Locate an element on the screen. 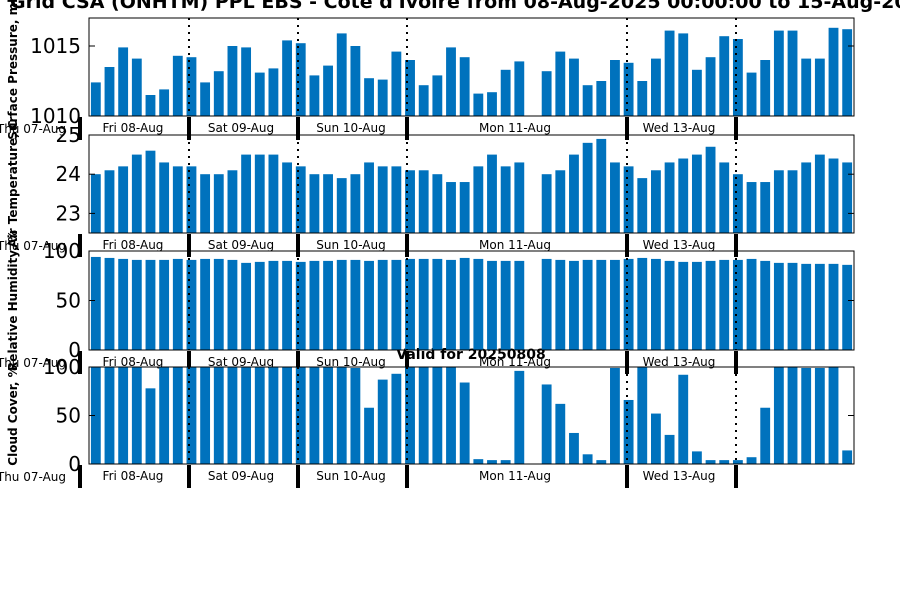  day-label: Fri 08-Aug is located at coordinates (133, 245).